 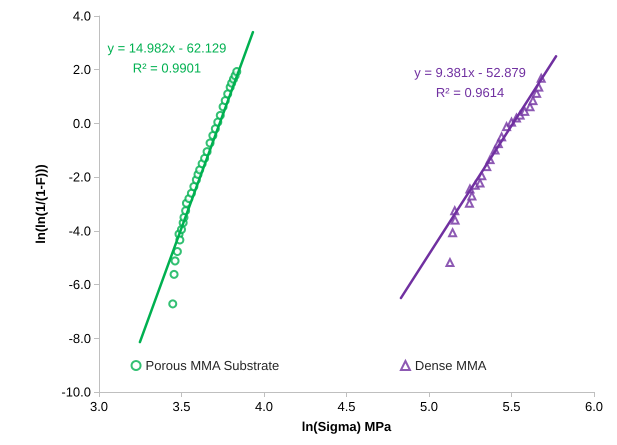 What do you see at coordinates (470, 92) in the screenshot?
I see `annotation: R² = 0.9614` at bounding box center [470, 92].